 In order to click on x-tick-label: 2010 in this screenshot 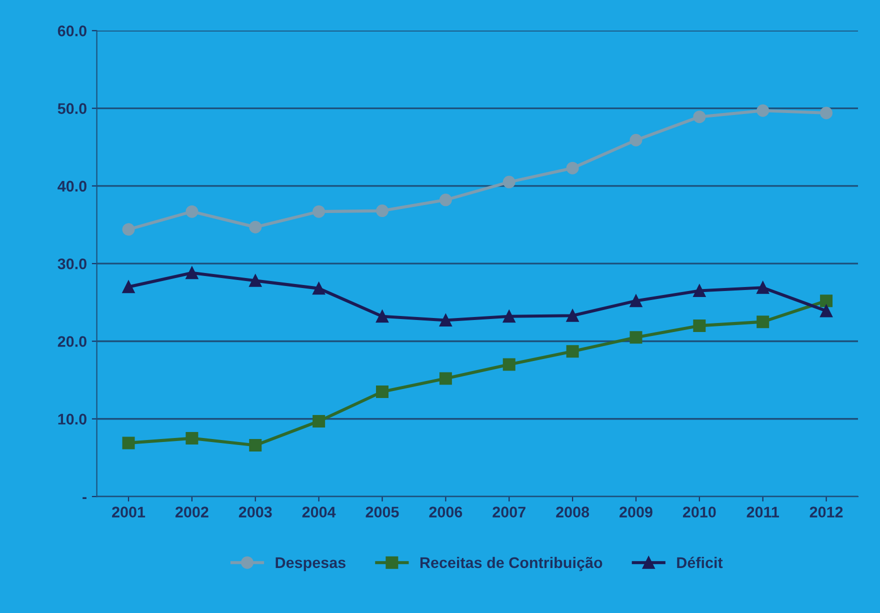, I will do `click(699, 512)`.